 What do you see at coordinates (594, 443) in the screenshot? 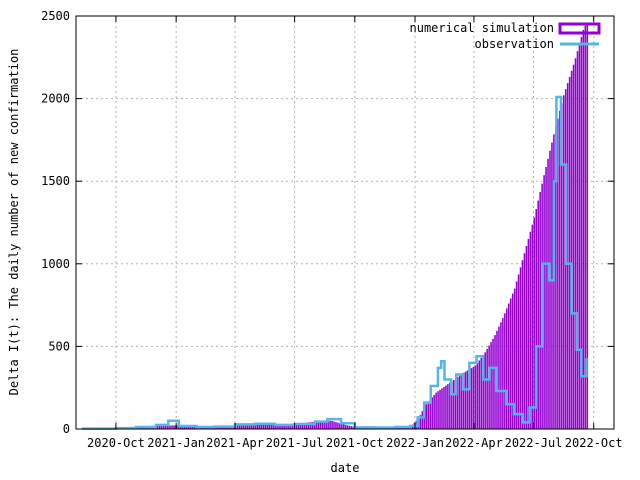
I see `x-tick-label: 2022-Oct` at bounding box center [594, 443].